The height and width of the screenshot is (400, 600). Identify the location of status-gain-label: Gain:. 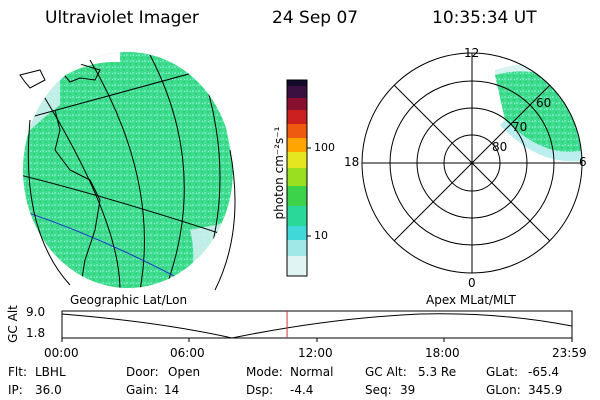
(142, 390).